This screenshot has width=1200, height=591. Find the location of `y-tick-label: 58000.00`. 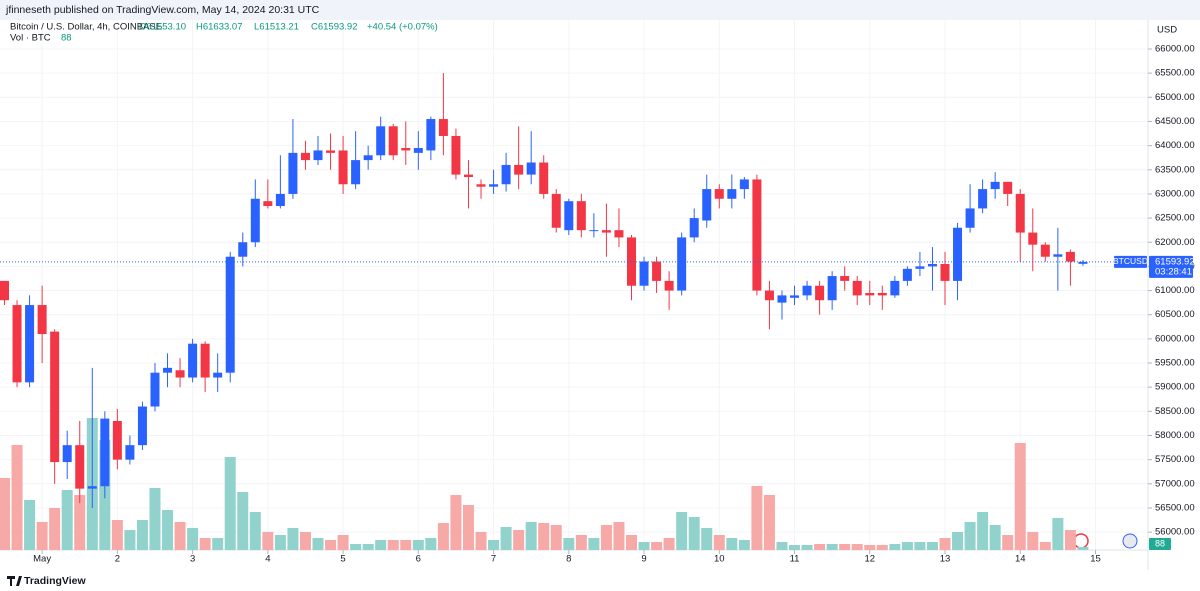

y-tick-label: 58000.00 is located at coordinates (1175, 435).